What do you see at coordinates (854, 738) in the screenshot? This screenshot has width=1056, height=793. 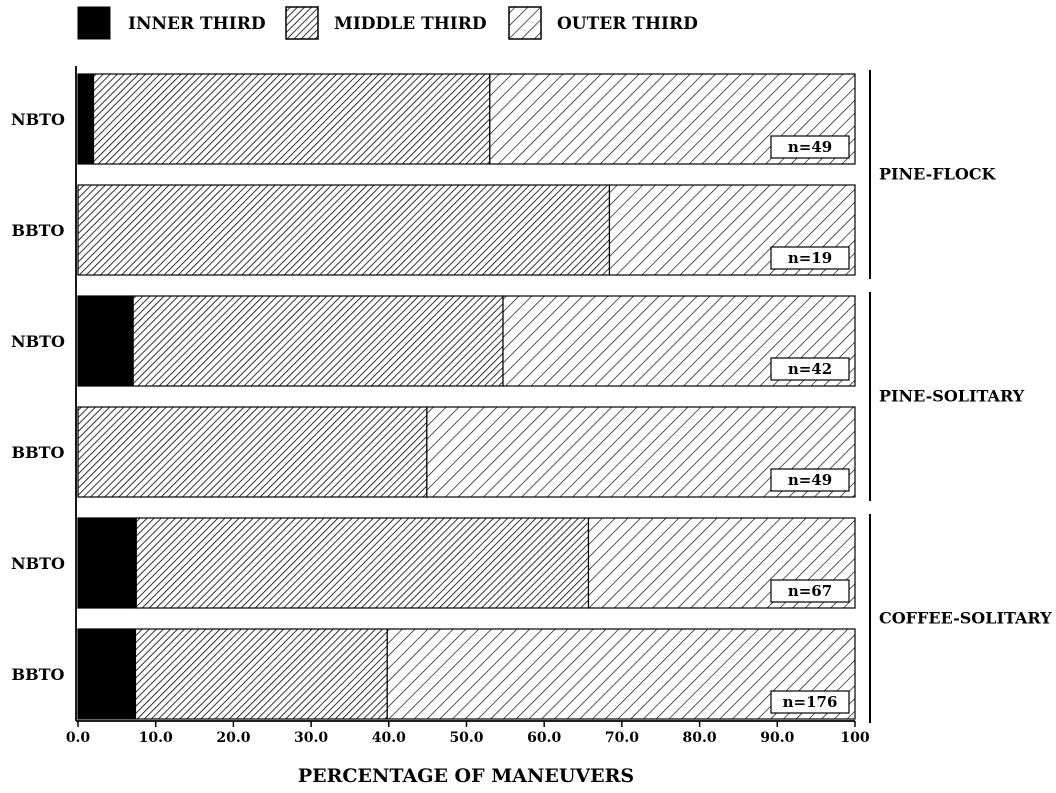 I see `x-tick-label: 100` at bounding box center [854, 738].